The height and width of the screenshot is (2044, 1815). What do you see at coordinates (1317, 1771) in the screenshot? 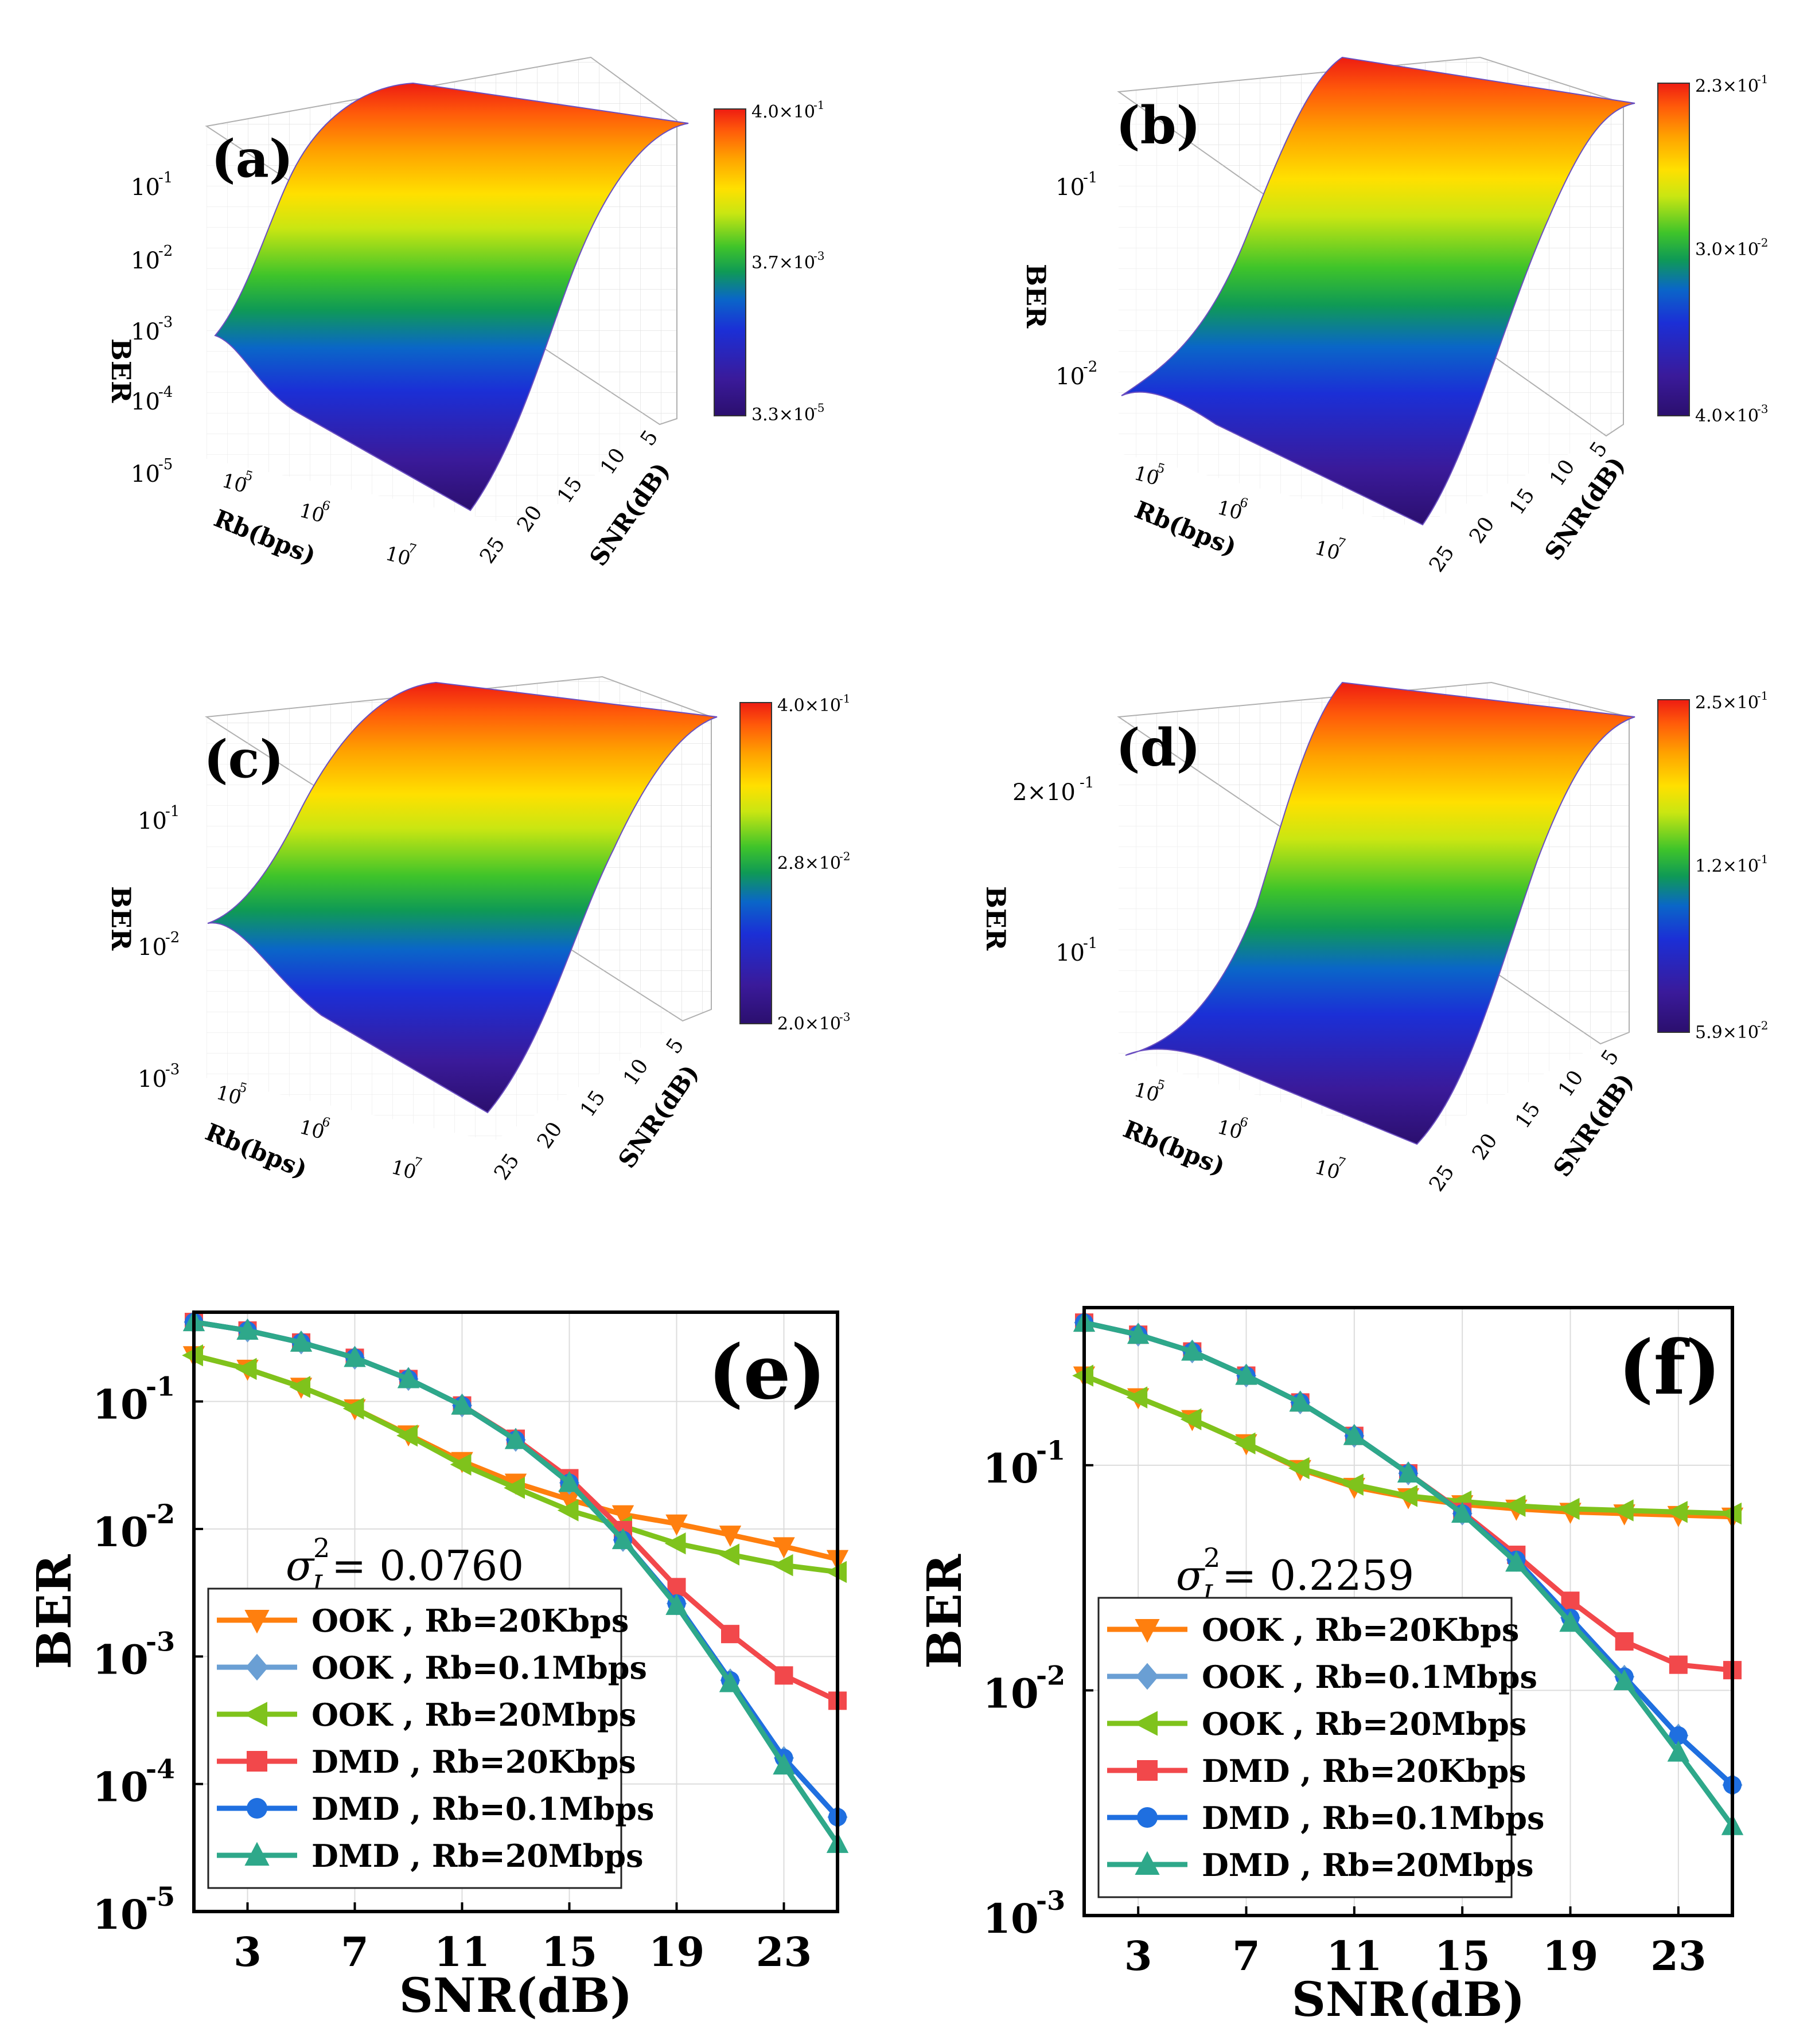
I see `legend-entry: DMD , Rb=20Kbps` at bounding box center [1317, 1771].